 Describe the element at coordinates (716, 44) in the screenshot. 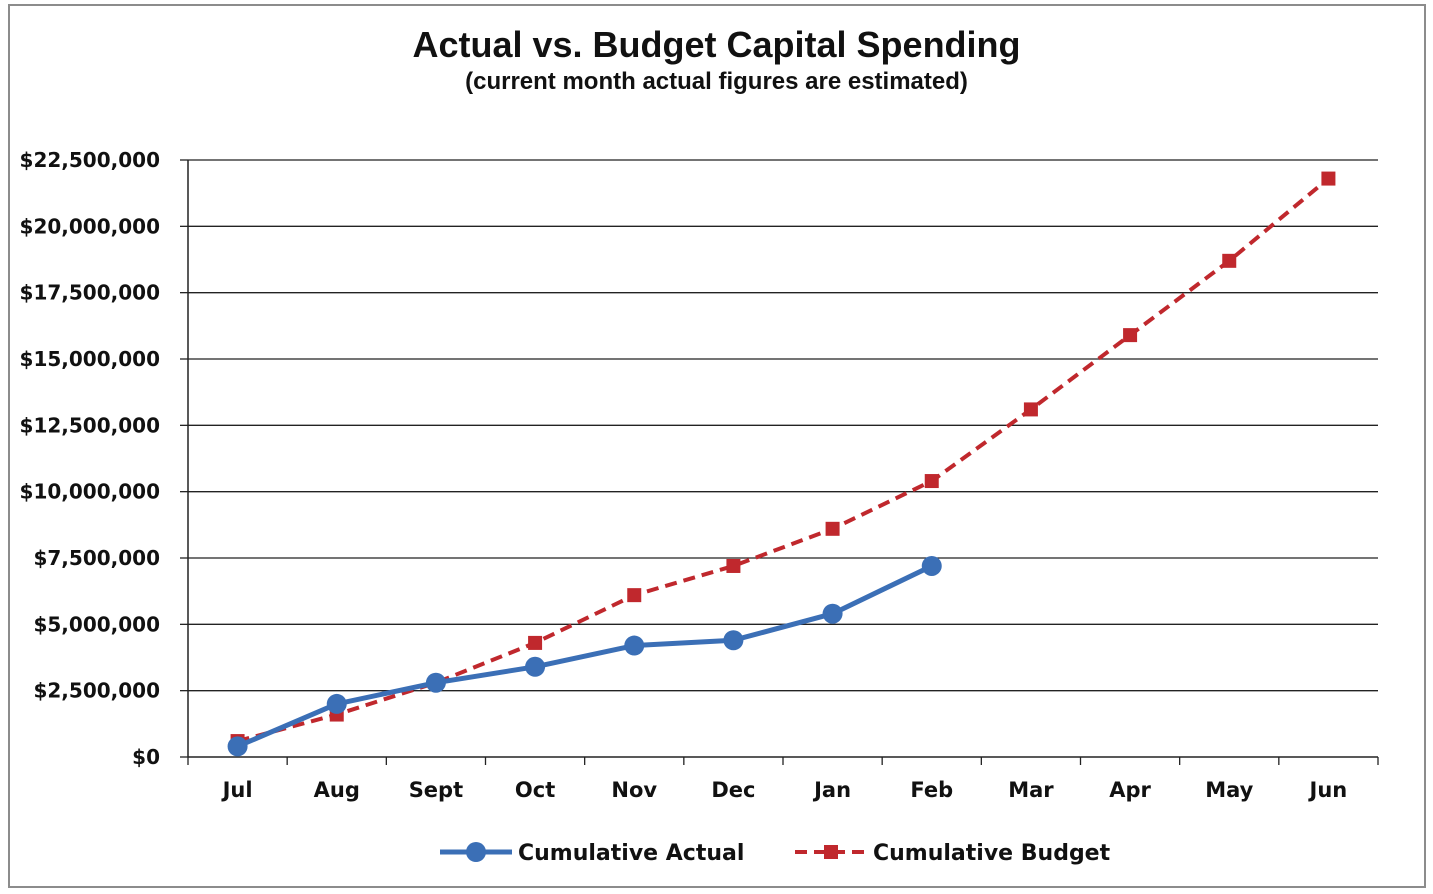

I see `chart-title: Actual vs. Budget Capital Spending` at that location.